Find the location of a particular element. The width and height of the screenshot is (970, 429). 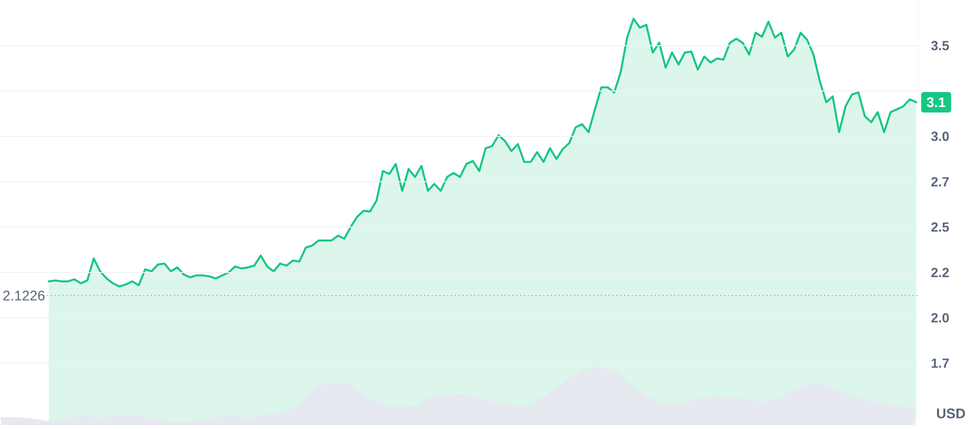

y-tick-label: 3.5 is located at coordinates (940, 45).